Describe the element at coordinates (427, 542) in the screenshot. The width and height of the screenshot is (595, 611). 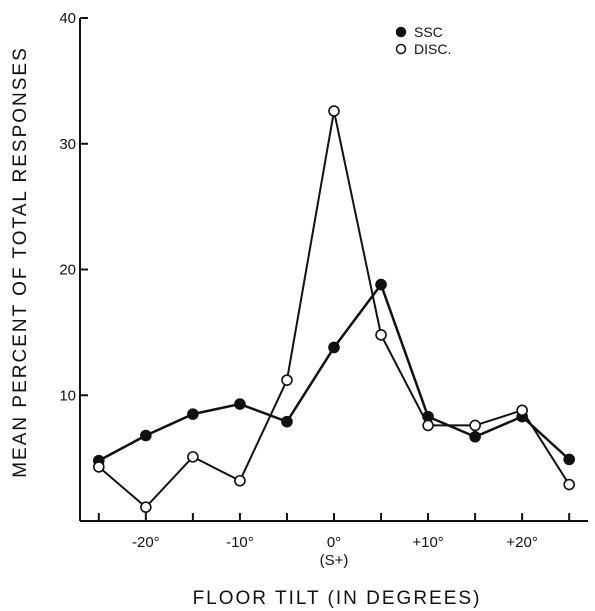
I see `x-tick-label: +10°` at that location.